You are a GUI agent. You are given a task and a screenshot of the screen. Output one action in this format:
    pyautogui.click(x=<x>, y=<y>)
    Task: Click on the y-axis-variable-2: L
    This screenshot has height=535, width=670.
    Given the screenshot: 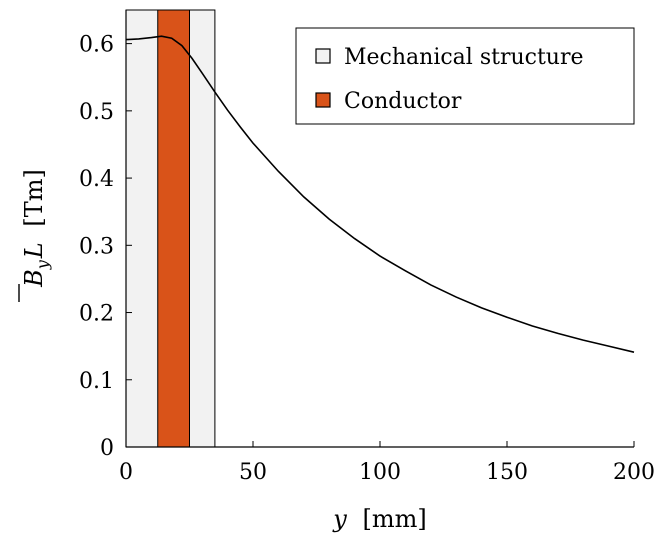 What is the action you would take?
    pyautogui.click(x=34, y=250)
    